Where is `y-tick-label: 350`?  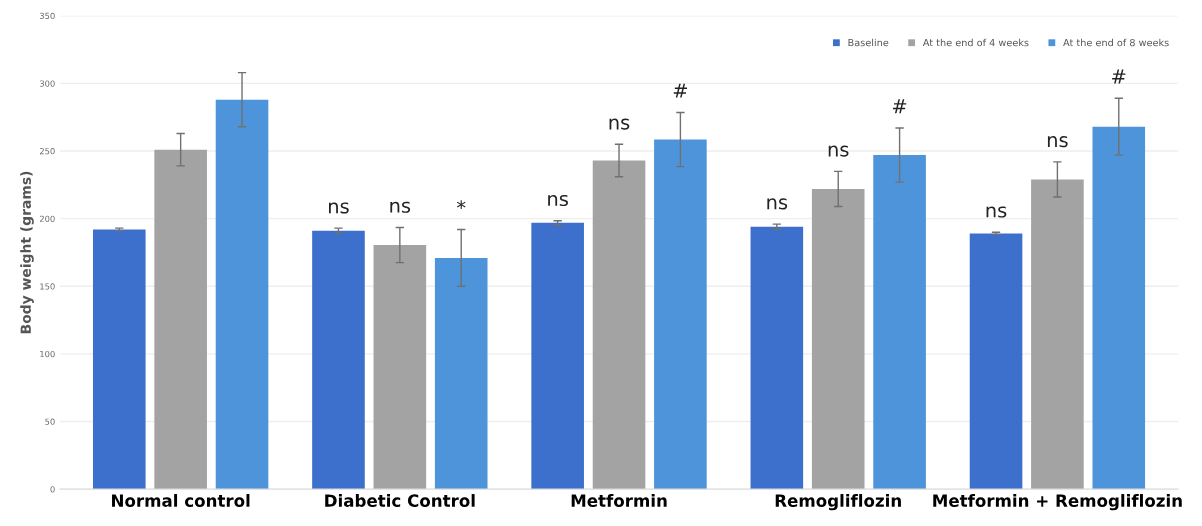 y-tick-label: 350 is located at coordinates (47, 16).